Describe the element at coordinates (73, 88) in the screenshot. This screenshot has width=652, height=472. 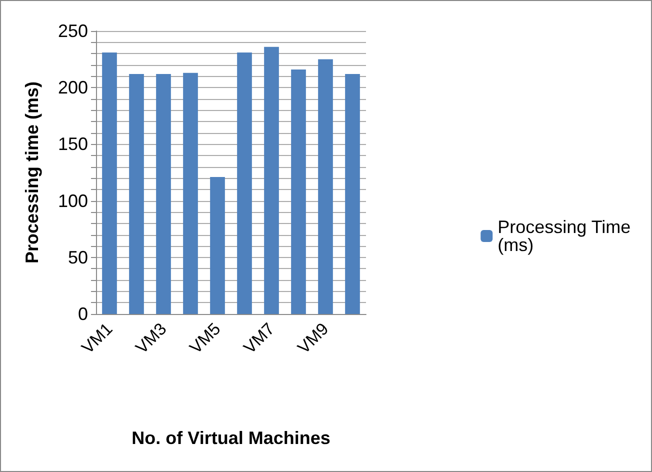
I see `y-tick-label: 200` at that location.